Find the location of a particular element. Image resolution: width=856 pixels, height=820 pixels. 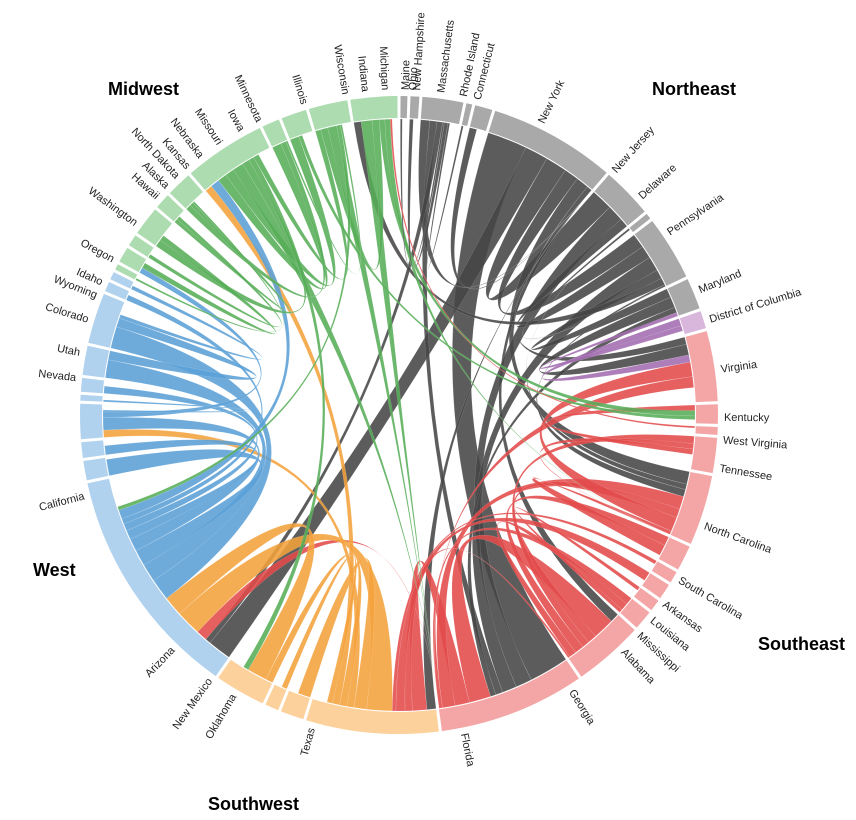

chord-iowa-to-nebraska is located at coordinates (215, 272).